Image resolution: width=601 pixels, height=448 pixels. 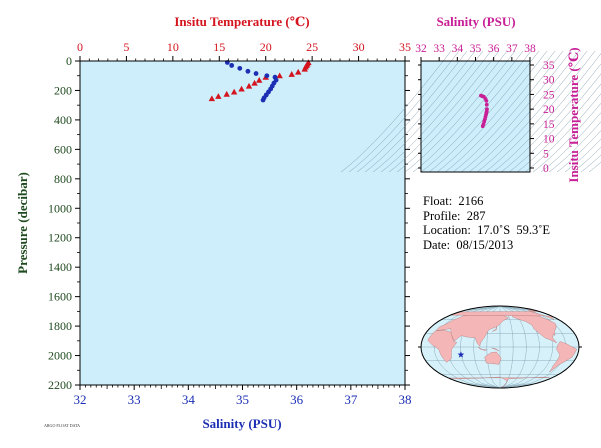 I want to click on pressure-tick-label: 1800, so click(x=60, y=326).